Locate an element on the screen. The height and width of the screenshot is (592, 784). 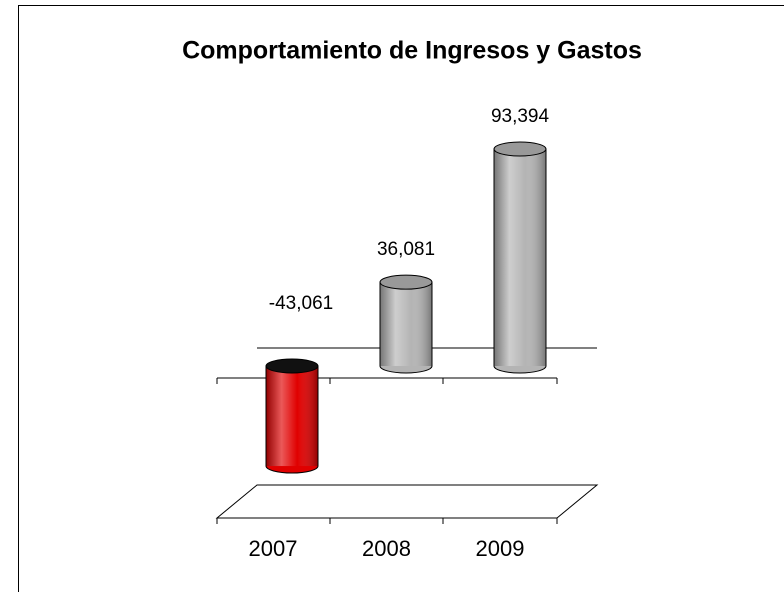
x-tick-label: 2009 is located at coordinates (500, 548).